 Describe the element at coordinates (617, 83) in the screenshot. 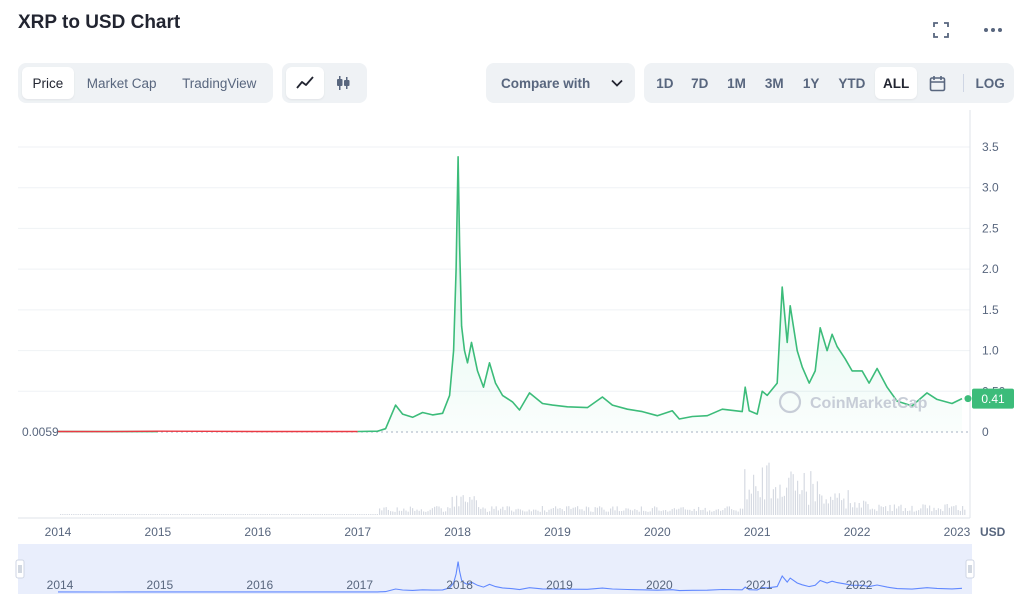

I see `chevron-down-icon` at that location.